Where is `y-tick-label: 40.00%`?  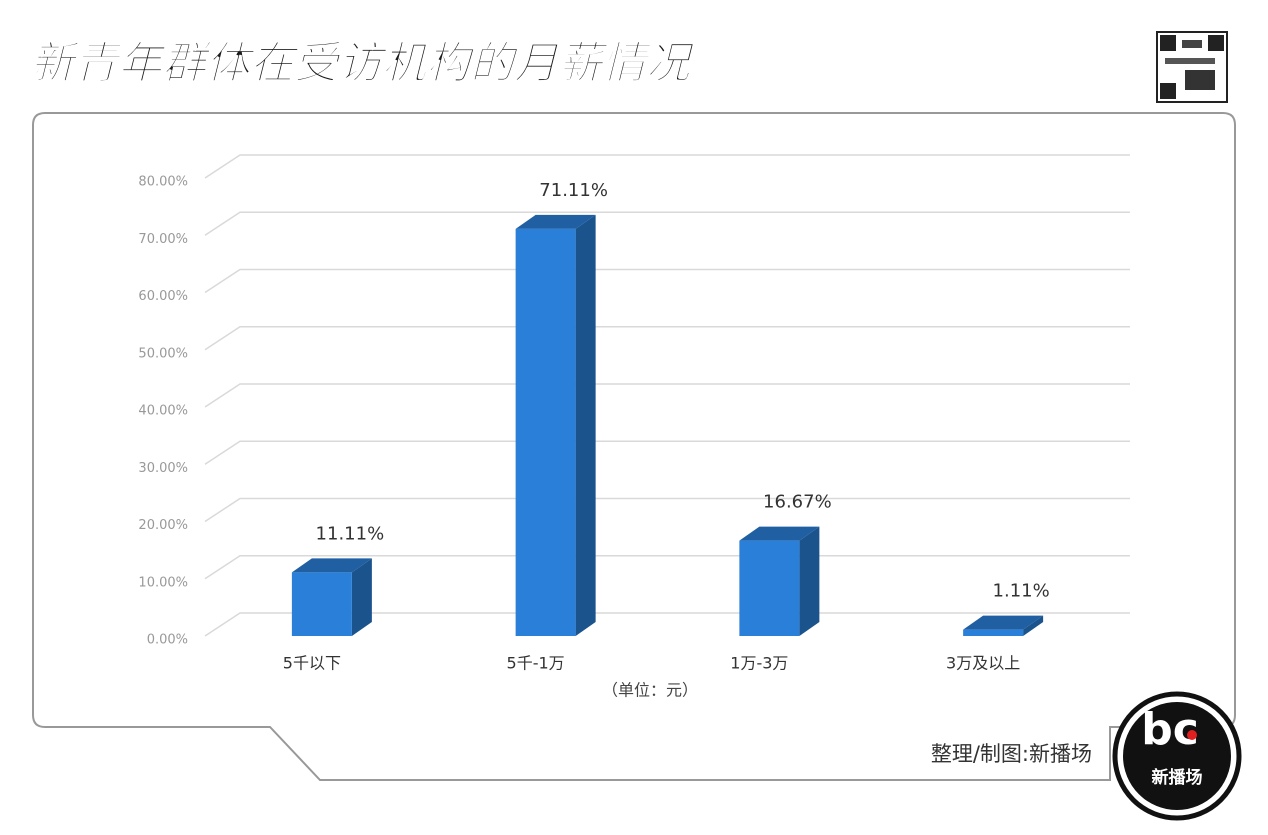
y-tick-label: 40.00% is located at coordinates (163, 411).